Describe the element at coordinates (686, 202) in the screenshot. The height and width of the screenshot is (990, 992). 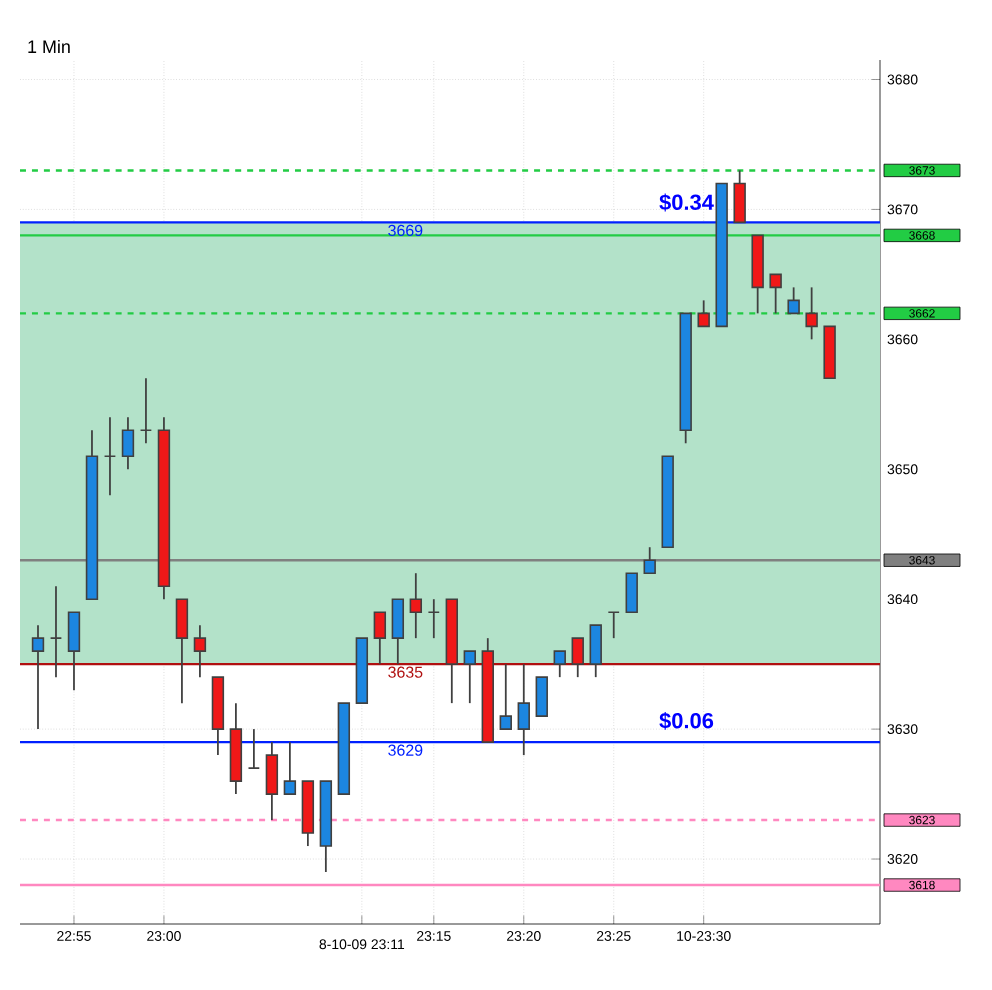
I see `annotation: $0.34` at that location.